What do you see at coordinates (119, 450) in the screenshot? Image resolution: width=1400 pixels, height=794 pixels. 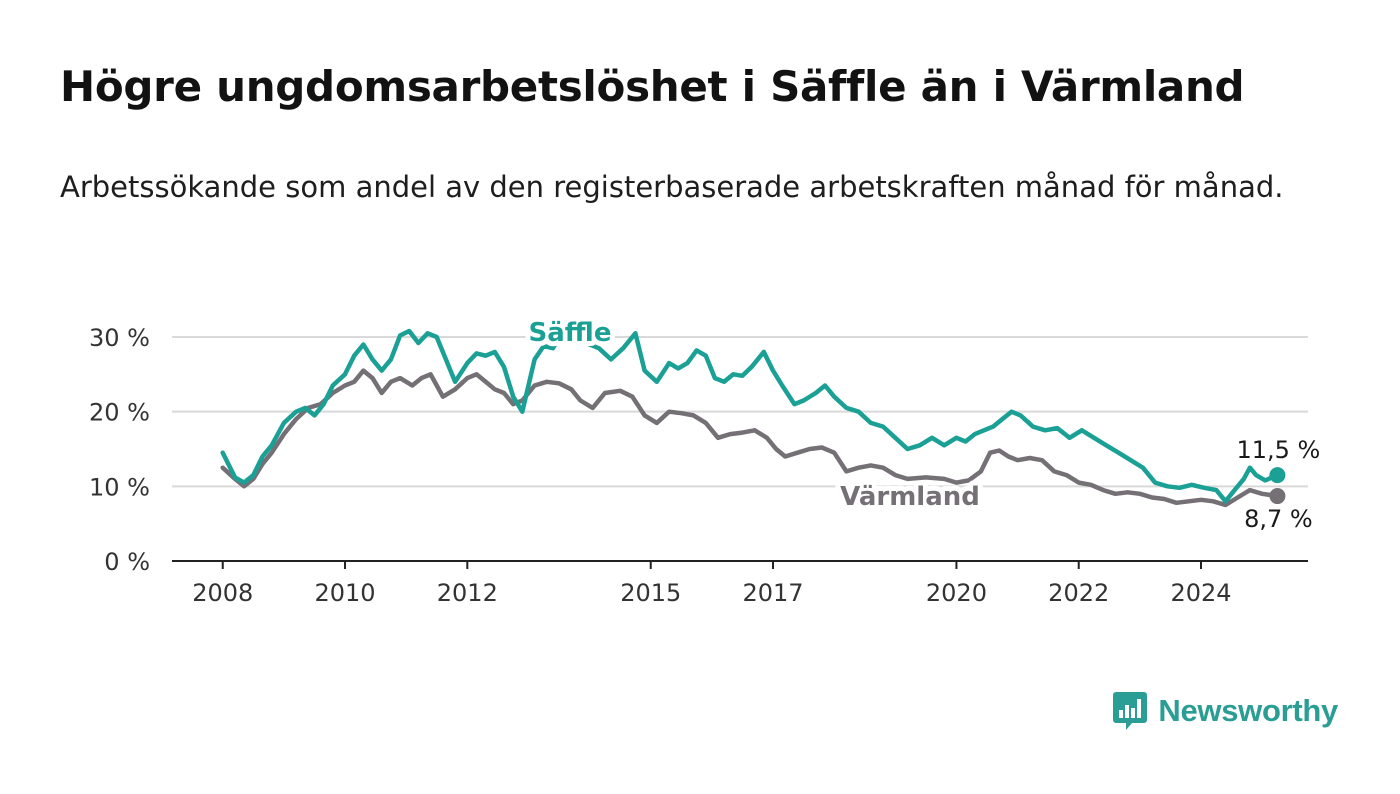 I see `y-axis-tick-labels: 0 % 10 % 20 % 30 %` at bounding box center [119, 450].